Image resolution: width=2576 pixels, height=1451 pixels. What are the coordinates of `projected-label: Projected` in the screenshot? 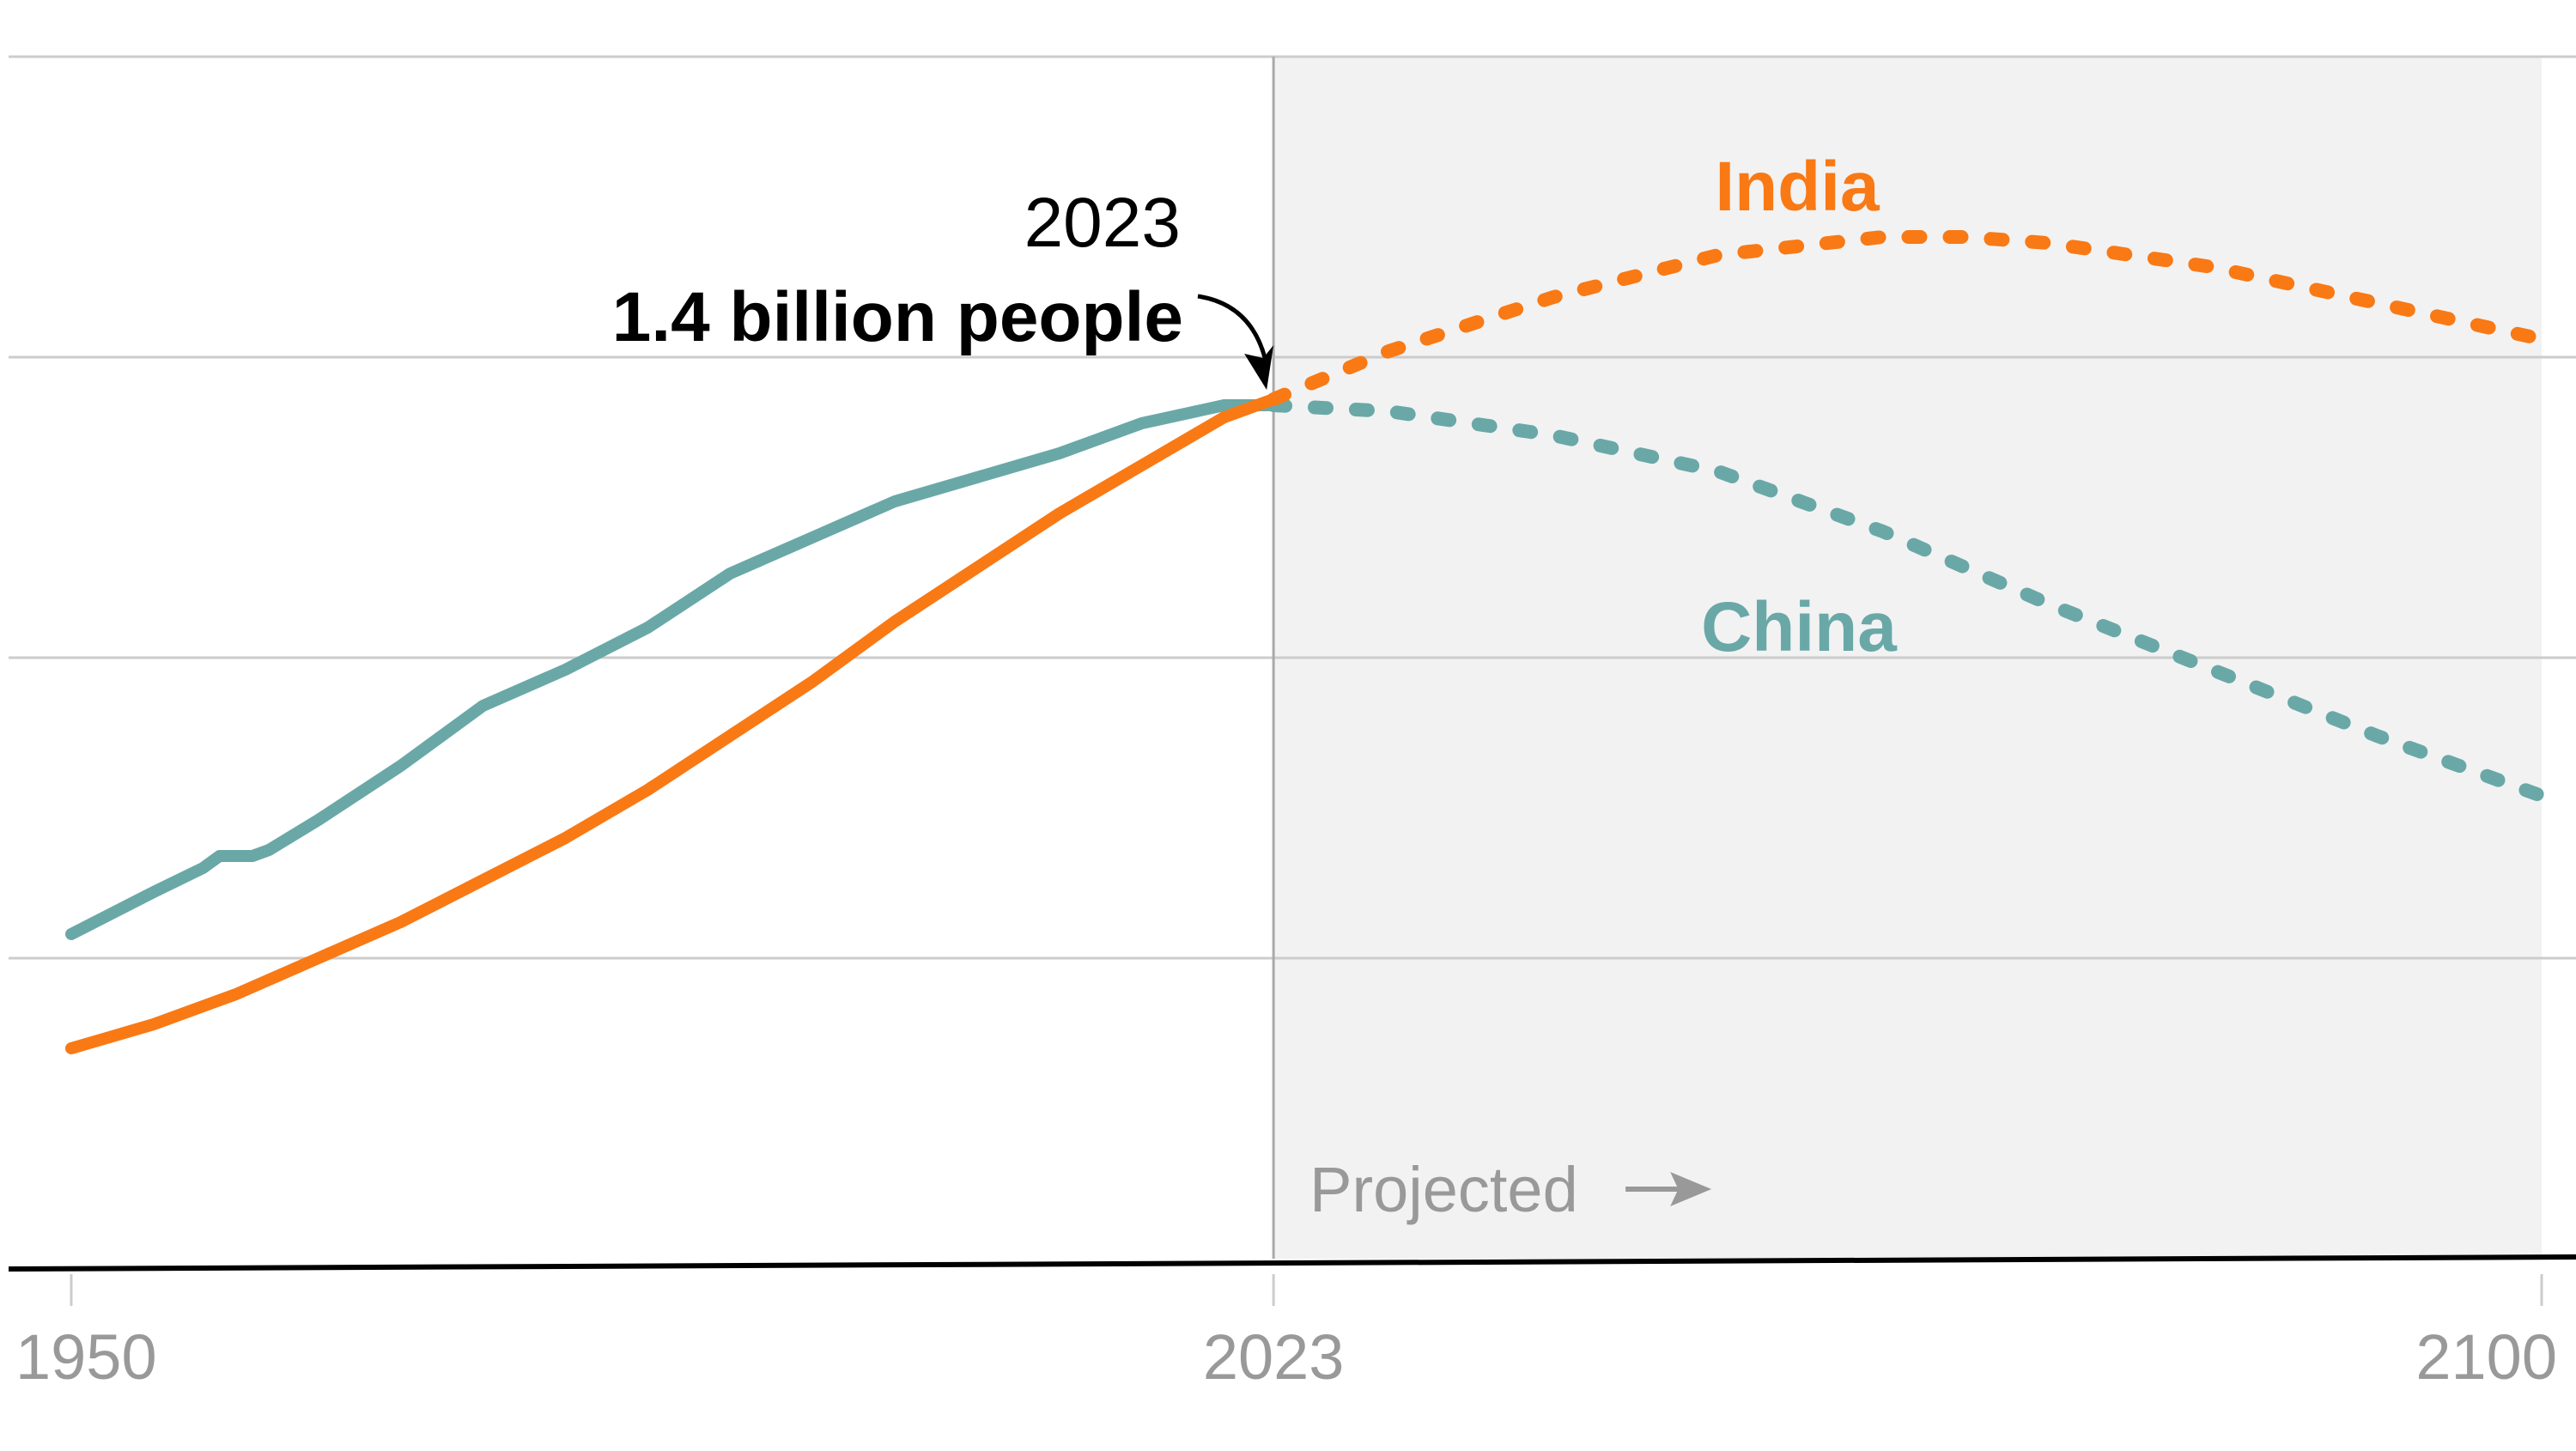 It's located at (1444, 1190).